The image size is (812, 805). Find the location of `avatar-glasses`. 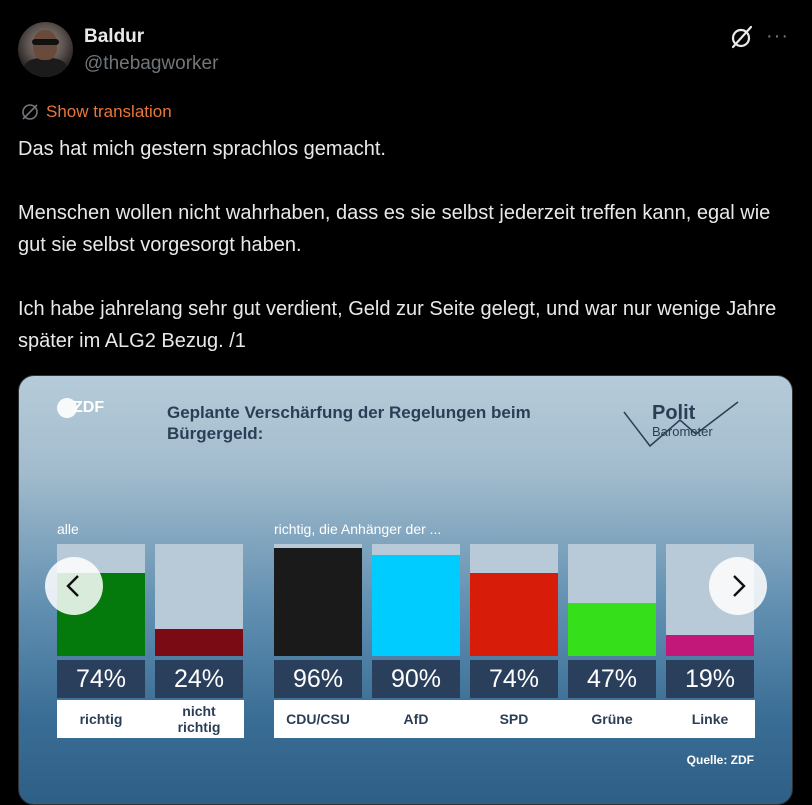

avatar-glasses is located at coordinates (45, 42).